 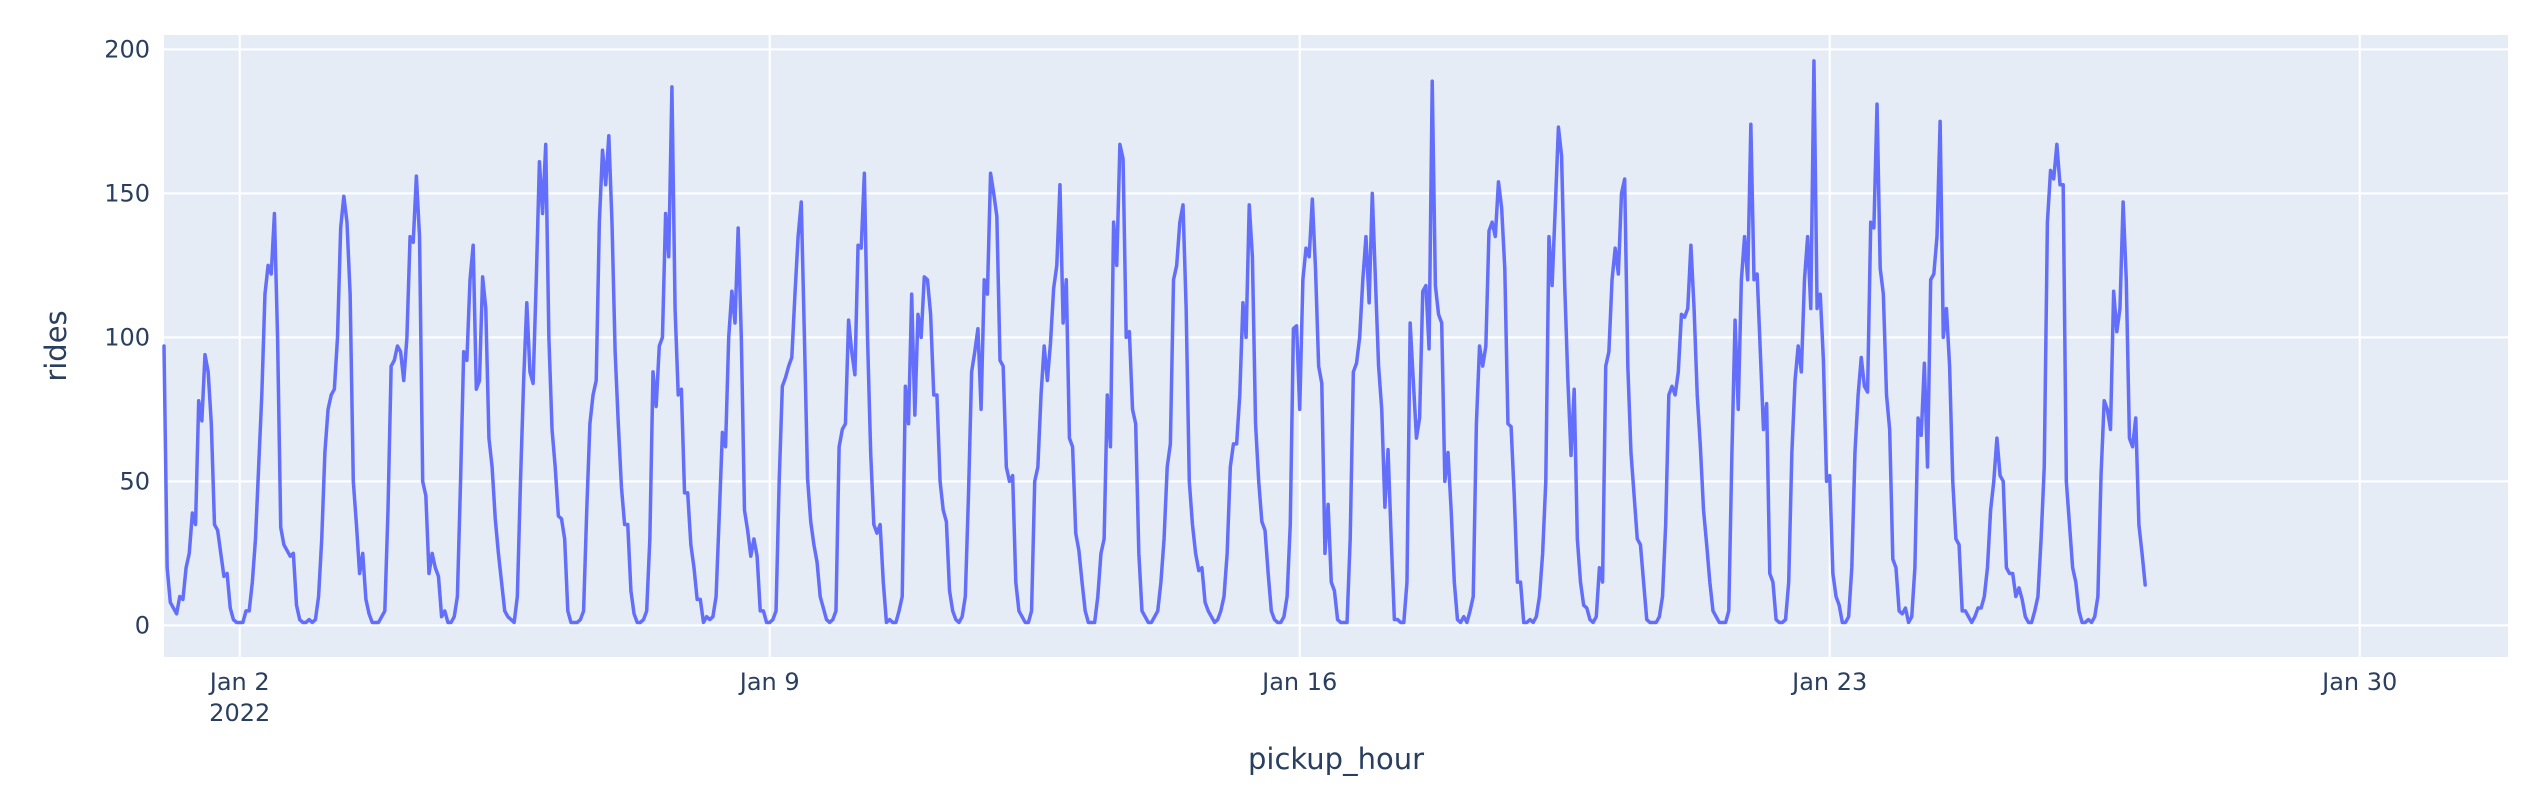 I want to click on x-tick-labels: Jan 2 2022 Jan 9 Jan 16 Jan 23 Jan 30, so click(x=1303, y=697).